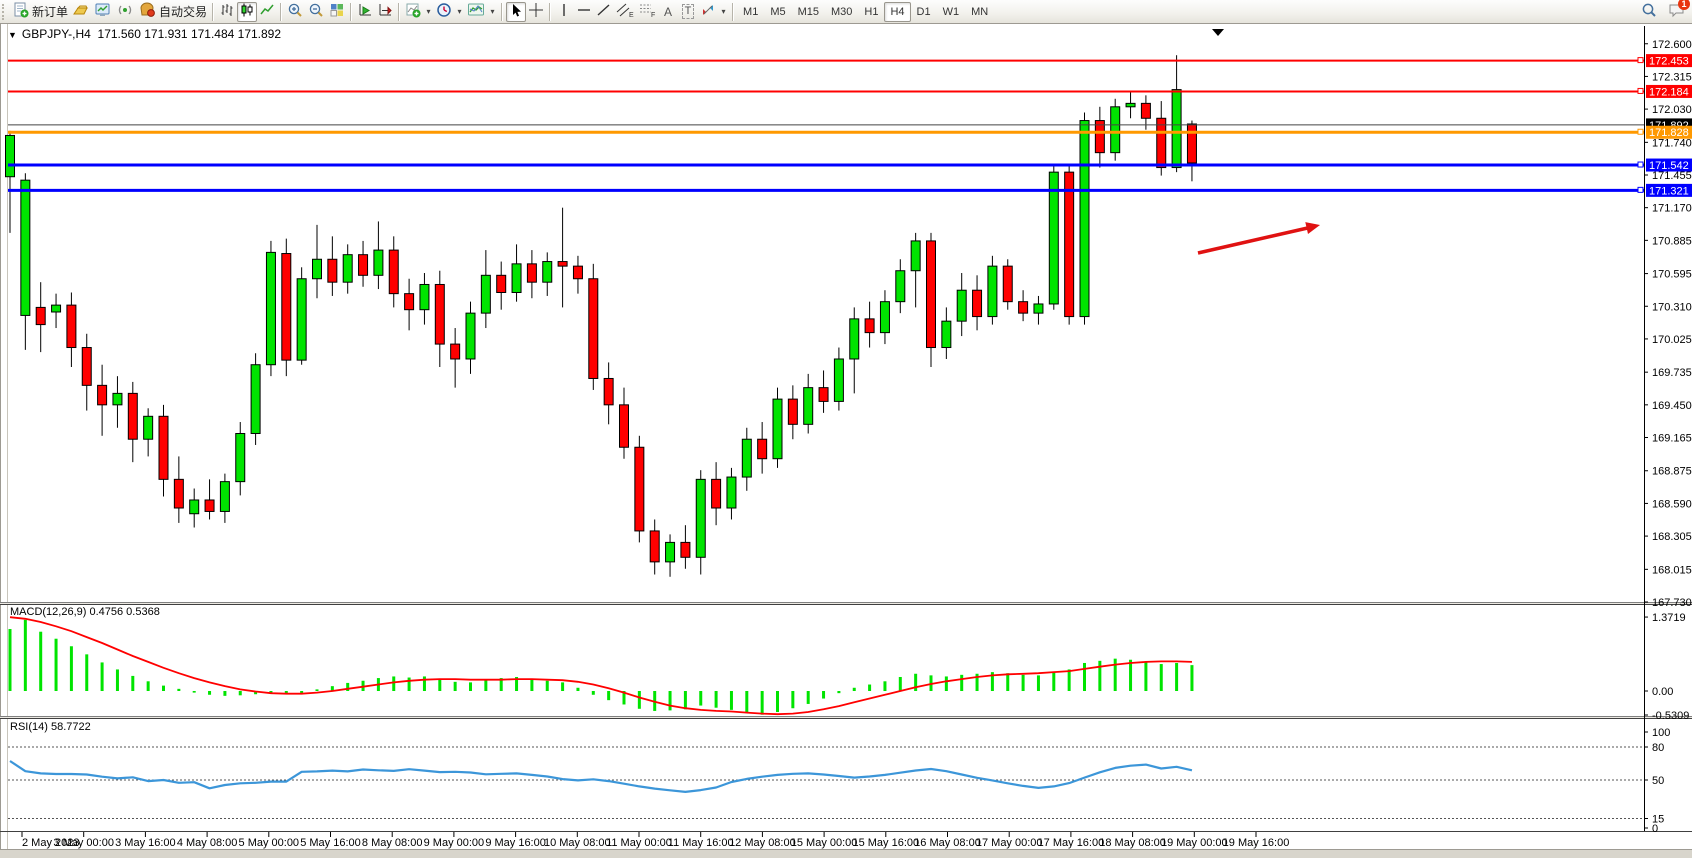 The width and height of the screenshot is (1692, 858). I want to click on bar-chart-icon, so click(227, 11).